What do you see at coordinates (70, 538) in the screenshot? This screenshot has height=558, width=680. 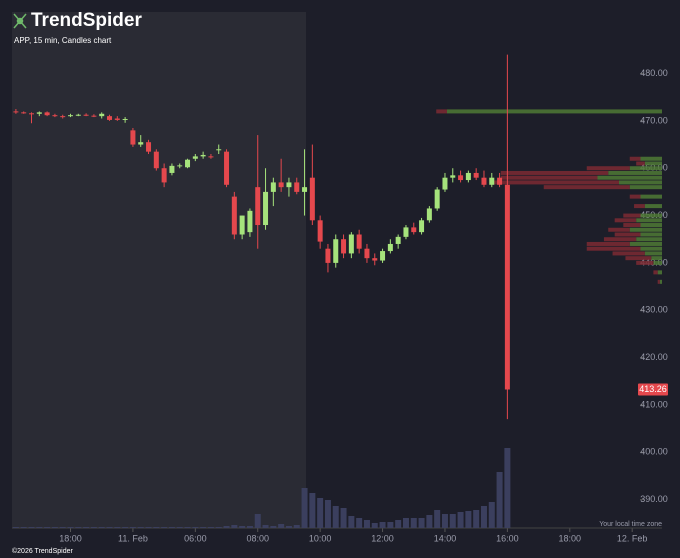 I see `x-tick-label: 18:00` at bounding box center [70, 538].